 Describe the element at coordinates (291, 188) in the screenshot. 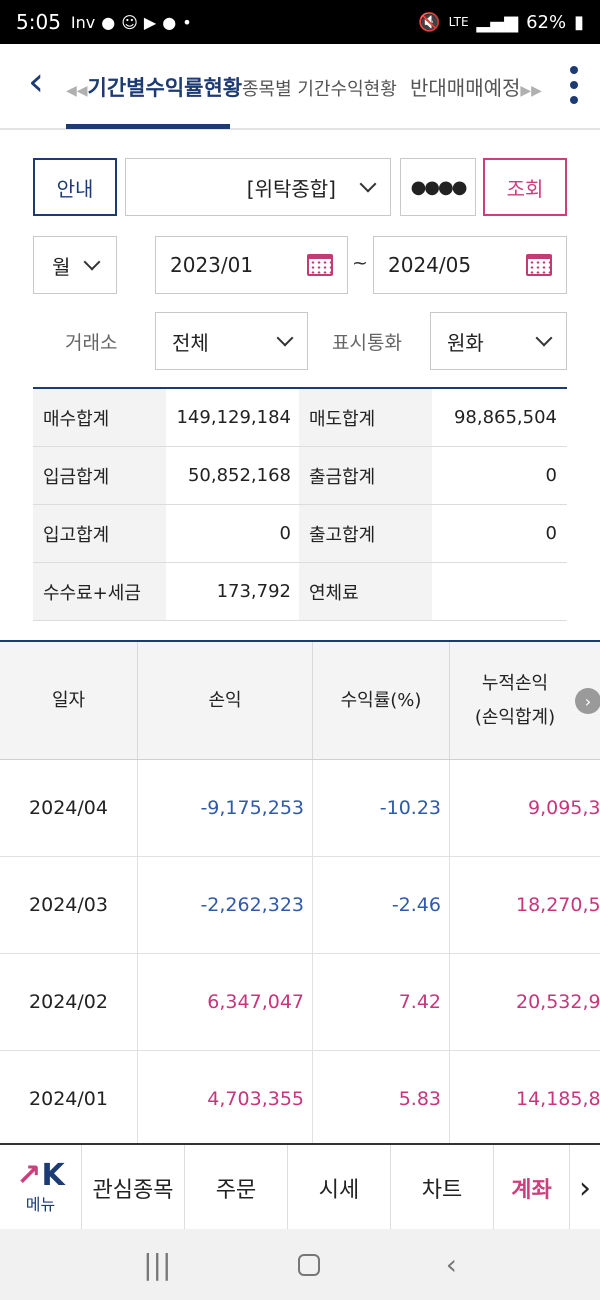

I see `account-type: [위탁종합]` at that location.